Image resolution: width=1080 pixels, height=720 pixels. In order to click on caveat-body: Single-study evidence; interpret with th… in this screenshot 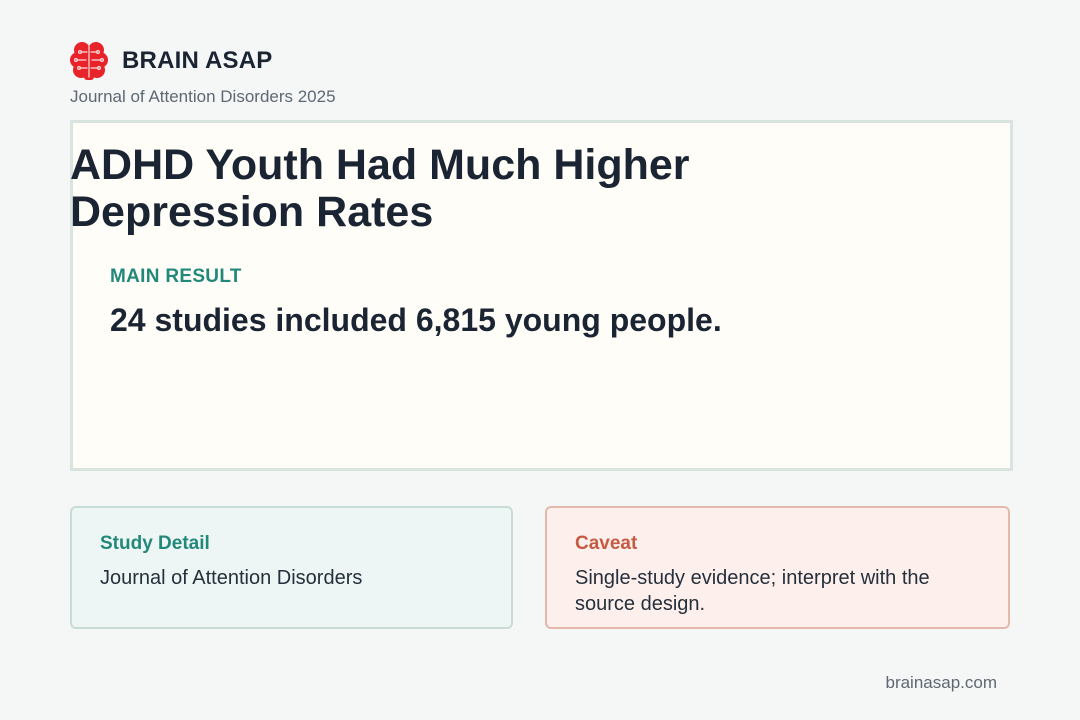, I will do `click(752, 591)`.